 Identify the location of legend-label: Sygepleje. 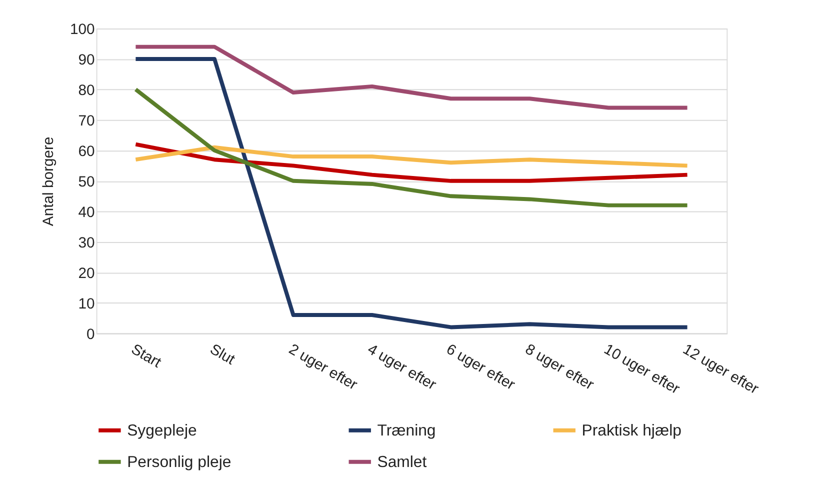
(162, 431).